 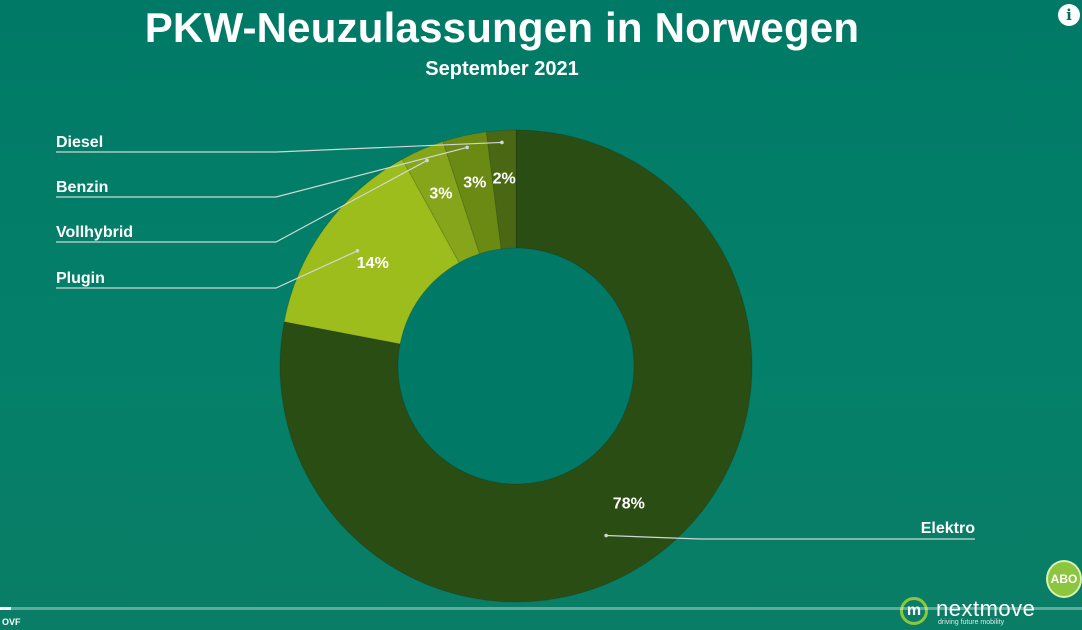 What do you see at coordinates (501, 189) in the screenshot?
I see `slice-diesel` at bounding box center [501, 189].